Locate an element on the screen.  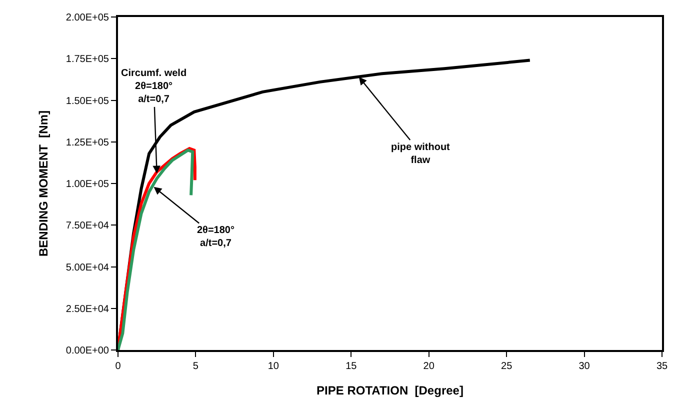
y-tick-label: 2.00E+05 is located at coordinates (88, 18).